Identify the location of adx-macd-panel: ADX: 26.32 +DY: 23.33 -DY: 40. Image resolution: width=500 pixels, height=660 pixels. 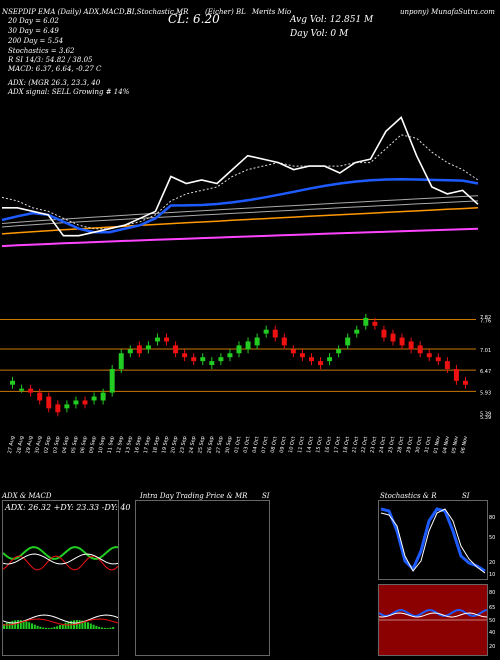
(66, 578).